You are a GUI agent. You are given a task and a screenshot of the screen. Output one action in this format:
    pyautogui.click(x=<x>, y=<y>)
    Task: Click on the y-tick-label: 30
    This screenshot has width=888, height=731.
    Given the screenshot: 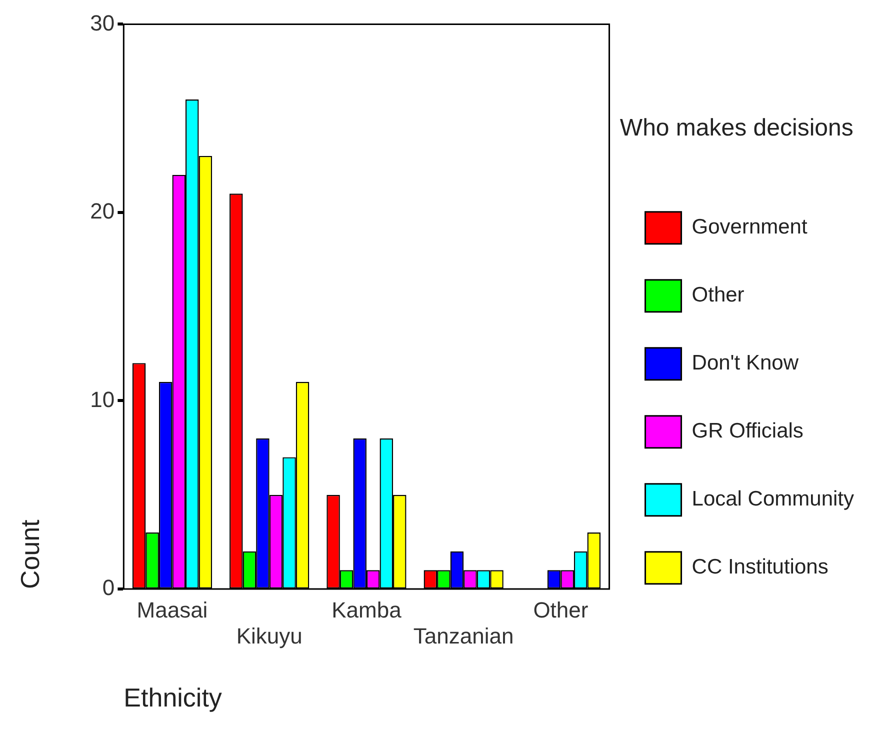 What is the action you would take?
    pyautogui.click(x=102, y=23)
    